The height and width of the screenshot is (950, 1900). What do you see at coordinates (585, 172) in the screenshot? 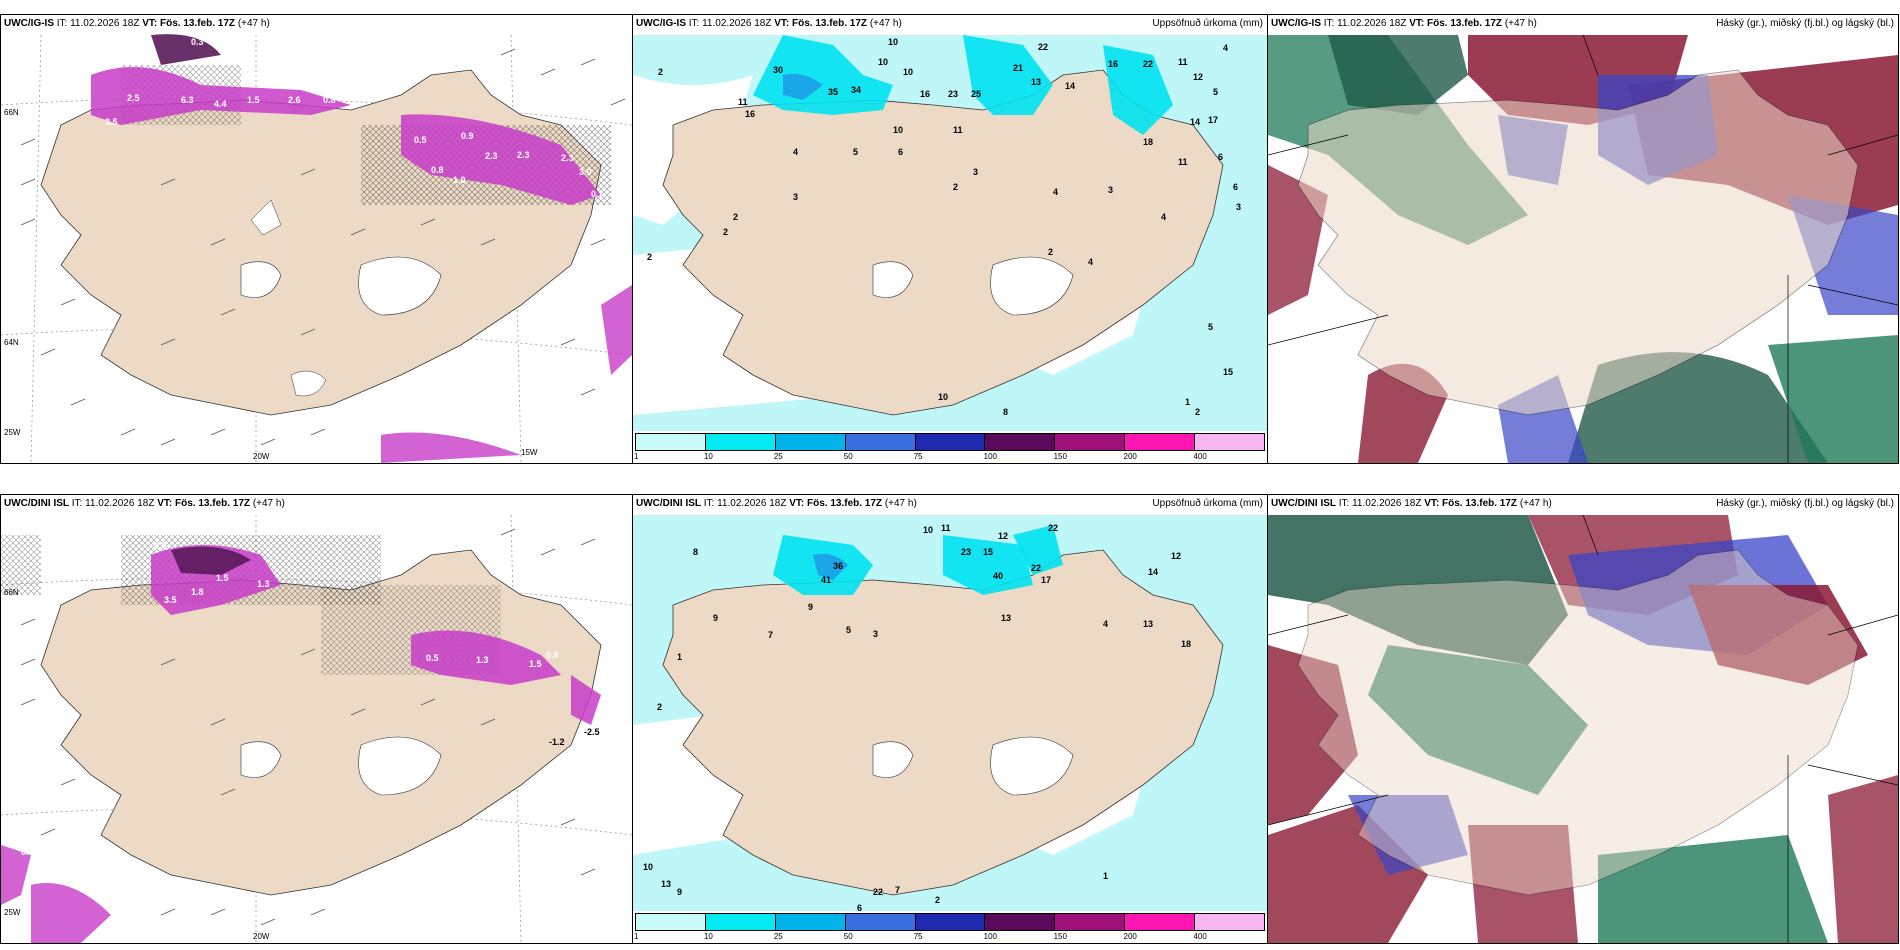
I see `svg-text: 3.0` at bounding box center [585, 172].